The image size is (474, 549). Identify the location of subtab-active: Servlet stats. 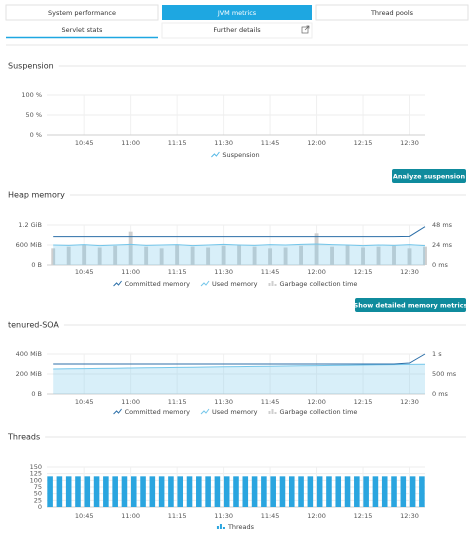
(82, 31).